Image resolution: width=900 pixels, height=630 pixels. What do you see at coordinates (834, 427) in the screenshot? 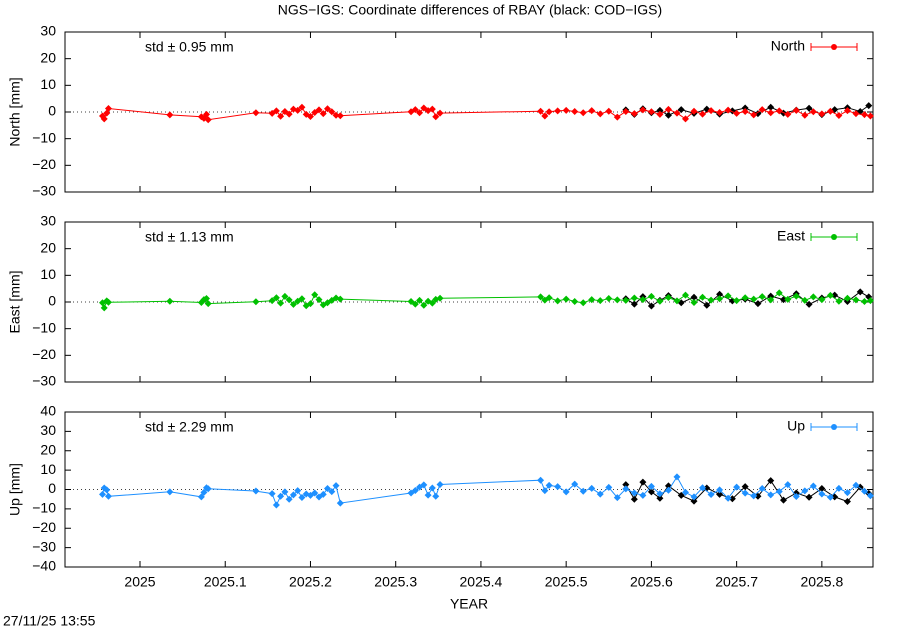
I see `legend-marker` at bounding box center [834, 427].